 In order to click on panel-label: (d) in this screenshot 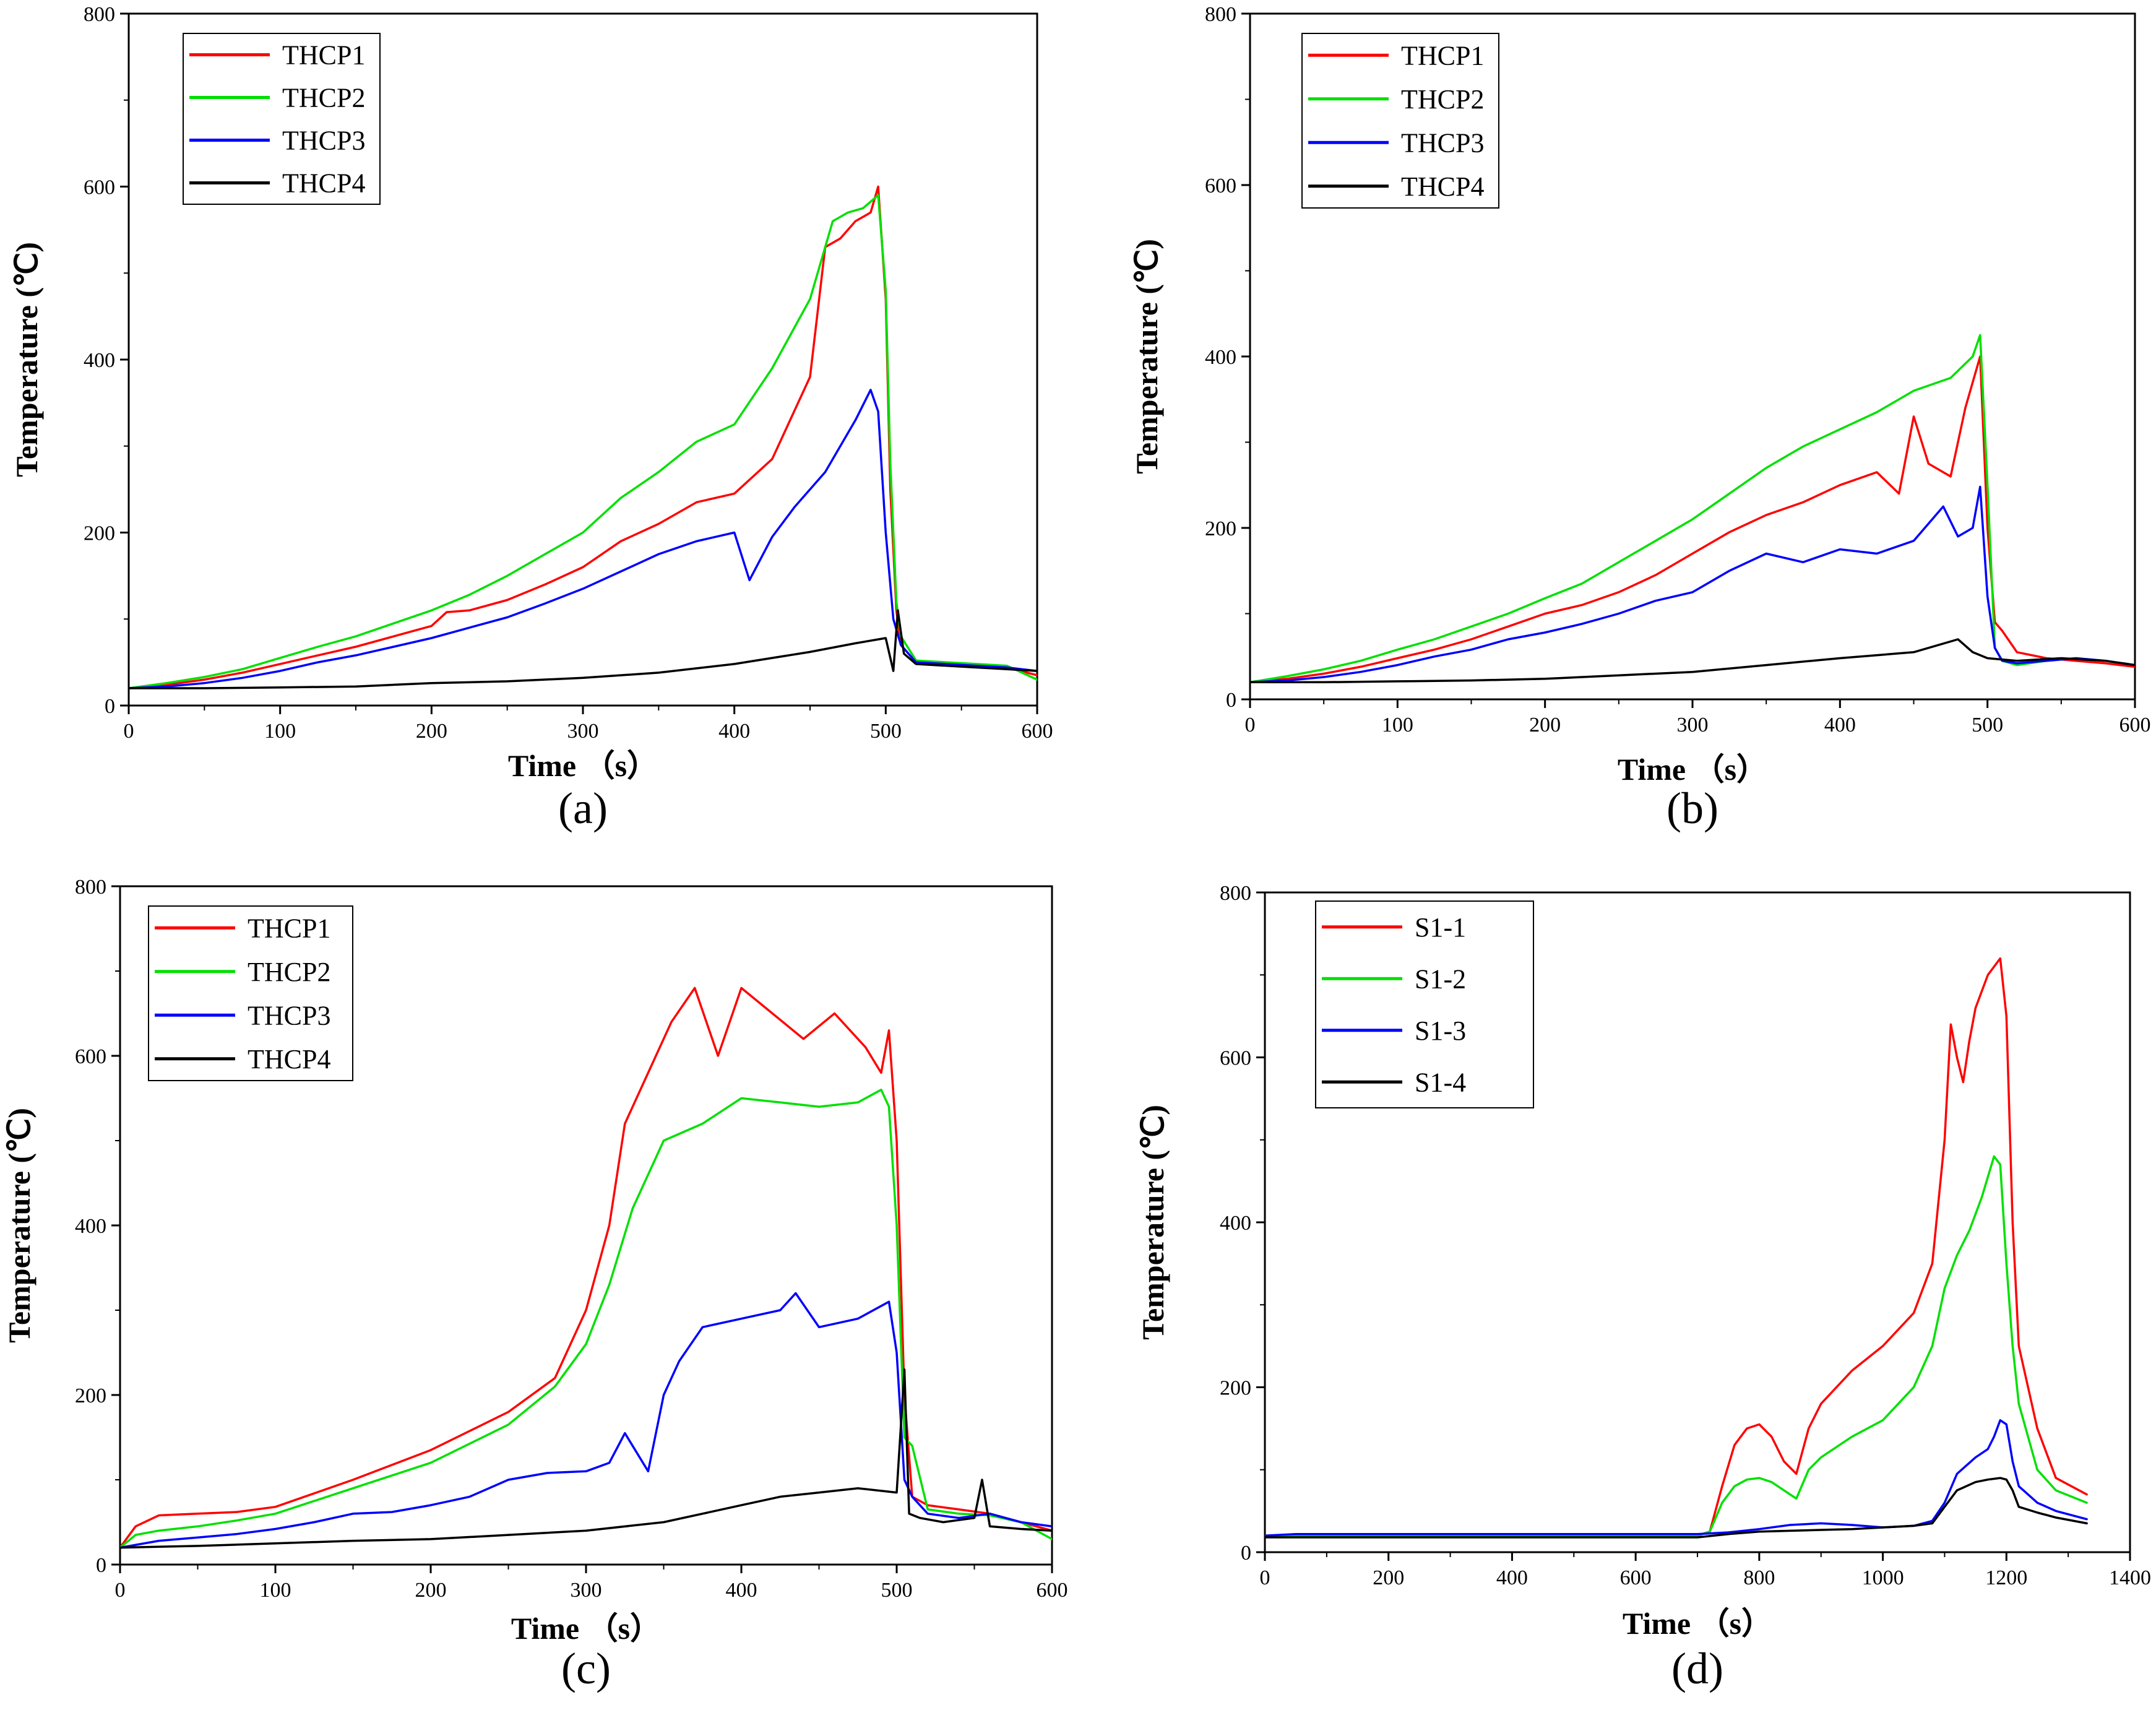, I will do `click(1697, 1668)`.